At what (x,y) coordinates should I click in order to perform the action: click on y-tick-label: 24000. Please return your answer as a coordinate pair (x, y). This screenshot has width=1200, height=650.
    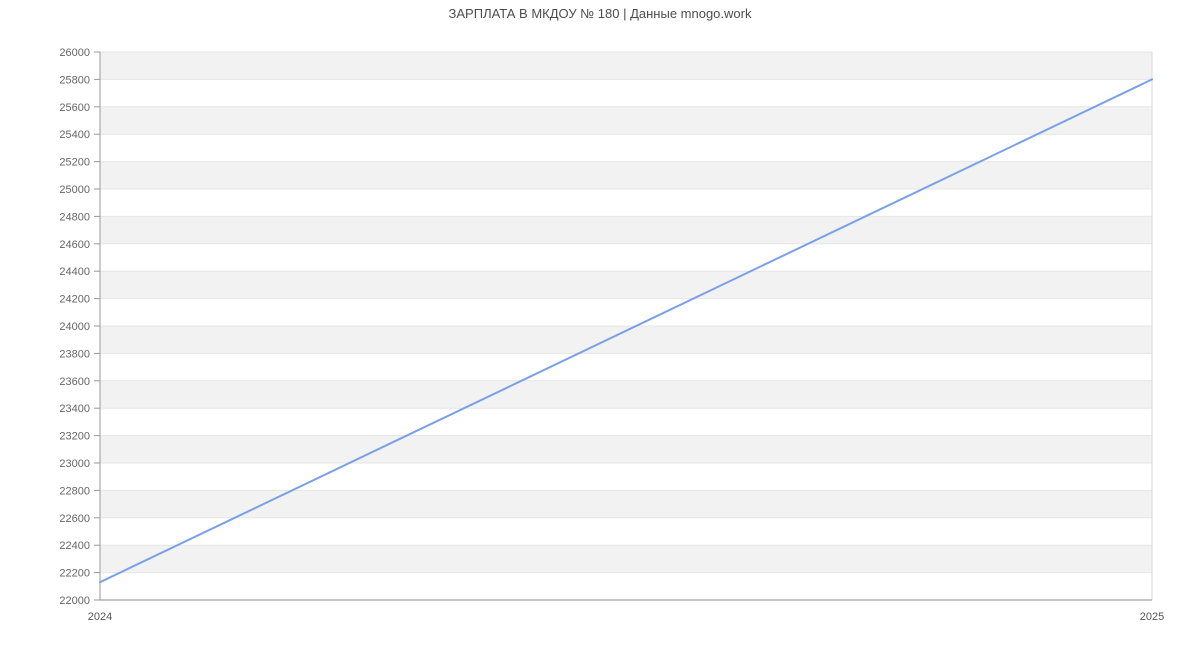
    Looking at the image, I should click on (74, 327).